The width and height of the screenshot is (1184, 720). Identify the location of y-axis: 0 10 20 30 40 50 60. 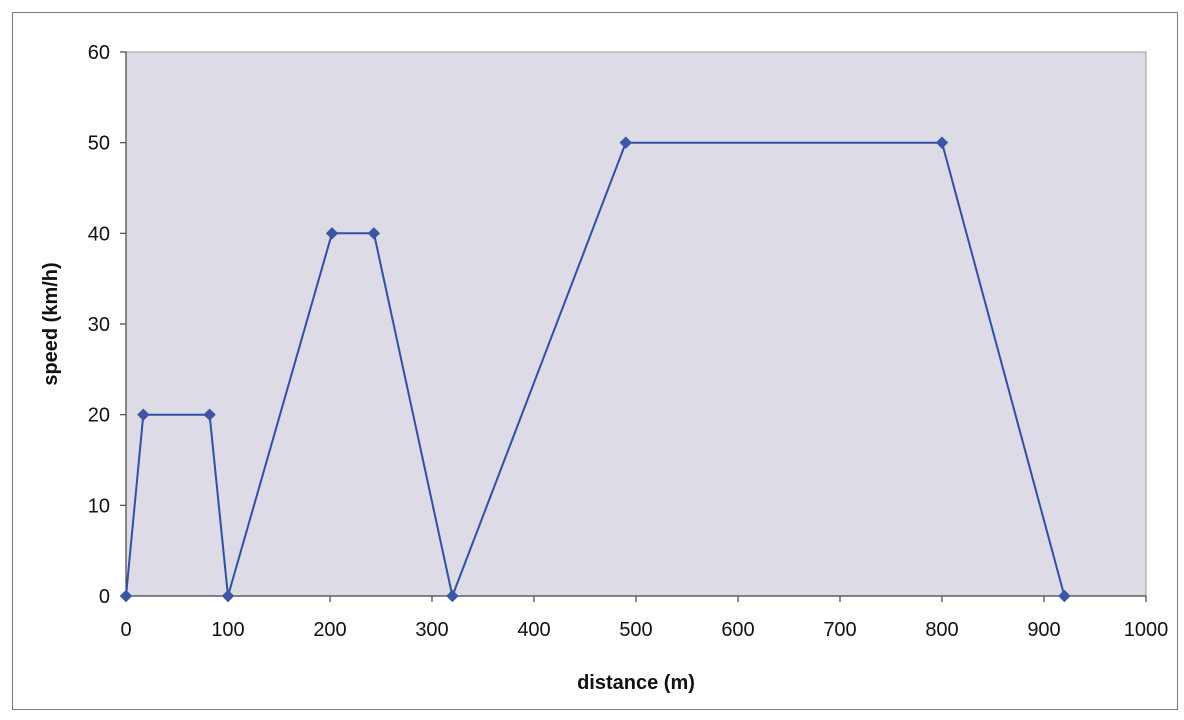
(107, 325).